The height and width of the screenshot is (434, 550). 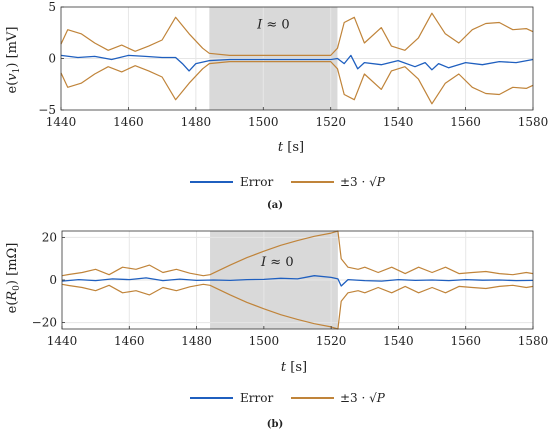 I want to click on chart-b-bound-upper-line, so click(x=297, y=253).